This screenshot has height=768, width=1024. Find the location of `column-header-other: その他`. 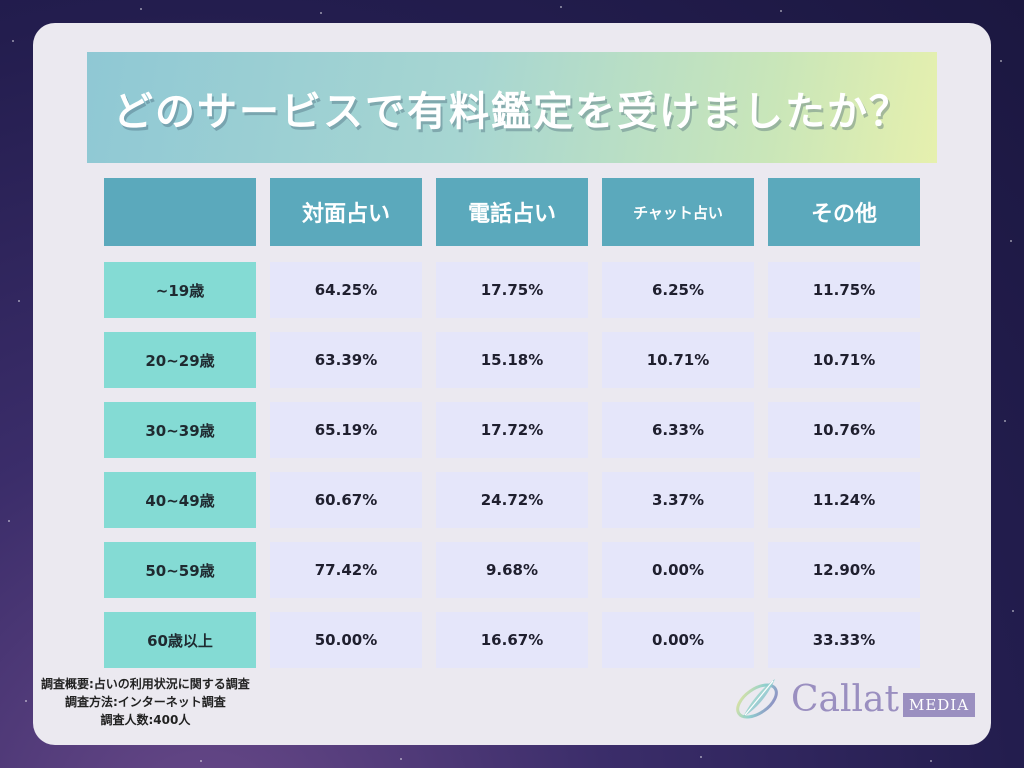

column-header-other: その他 is located at coordinates (844, 212).